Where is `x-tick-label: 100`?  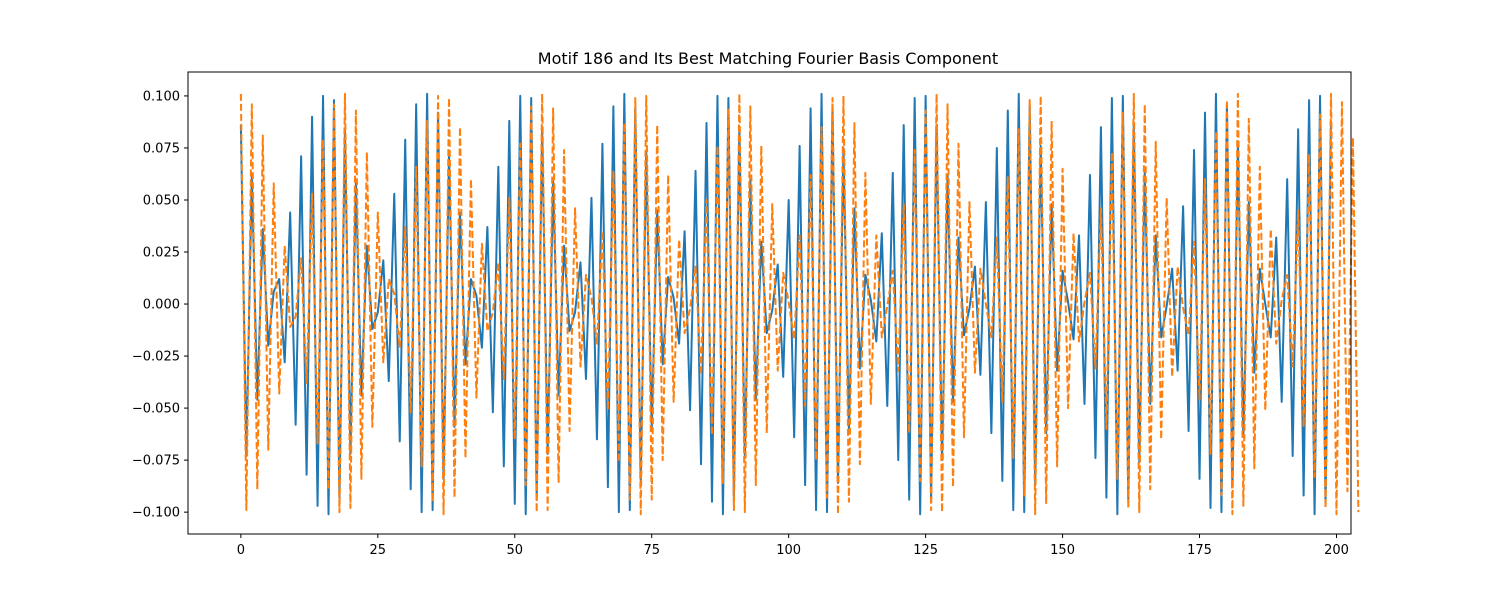
x-tick-label: 100 is located at coordinates (788, 550).